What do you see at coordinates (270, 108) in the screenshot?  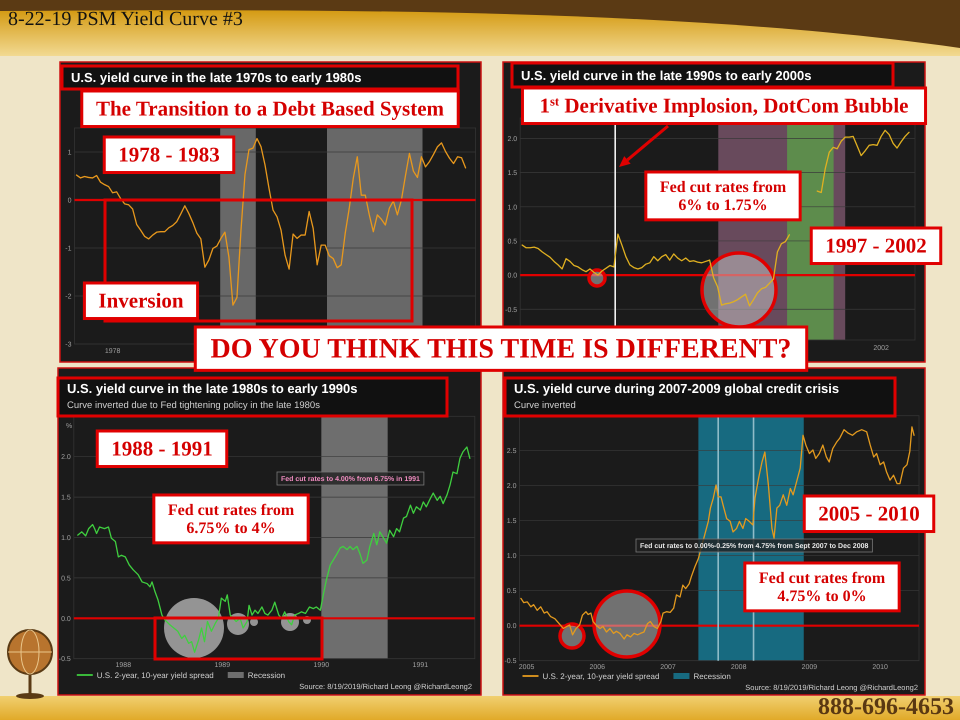 I see `text: The Transition to a Debt Based System` at bounding box center [270, 108].